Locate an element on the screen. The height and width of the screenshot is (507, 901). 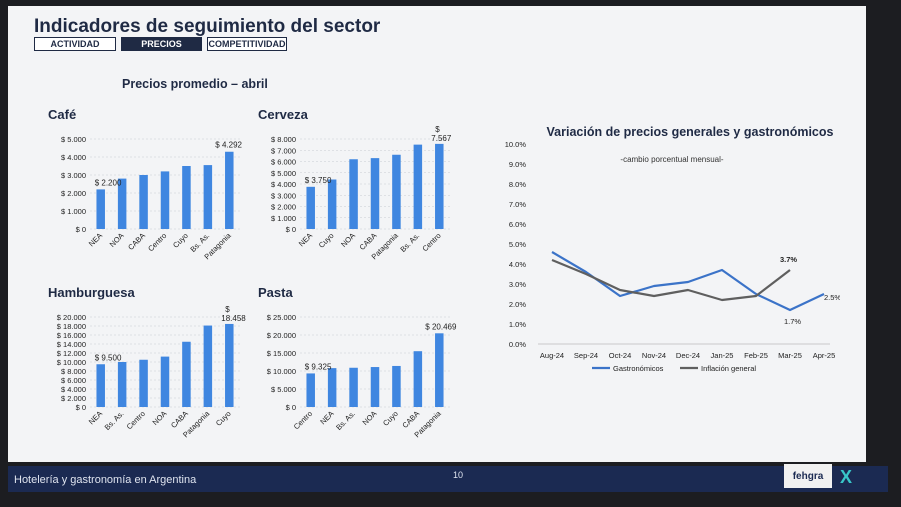
y-tick-label: 6.0% is located at coordinates (517, 224).